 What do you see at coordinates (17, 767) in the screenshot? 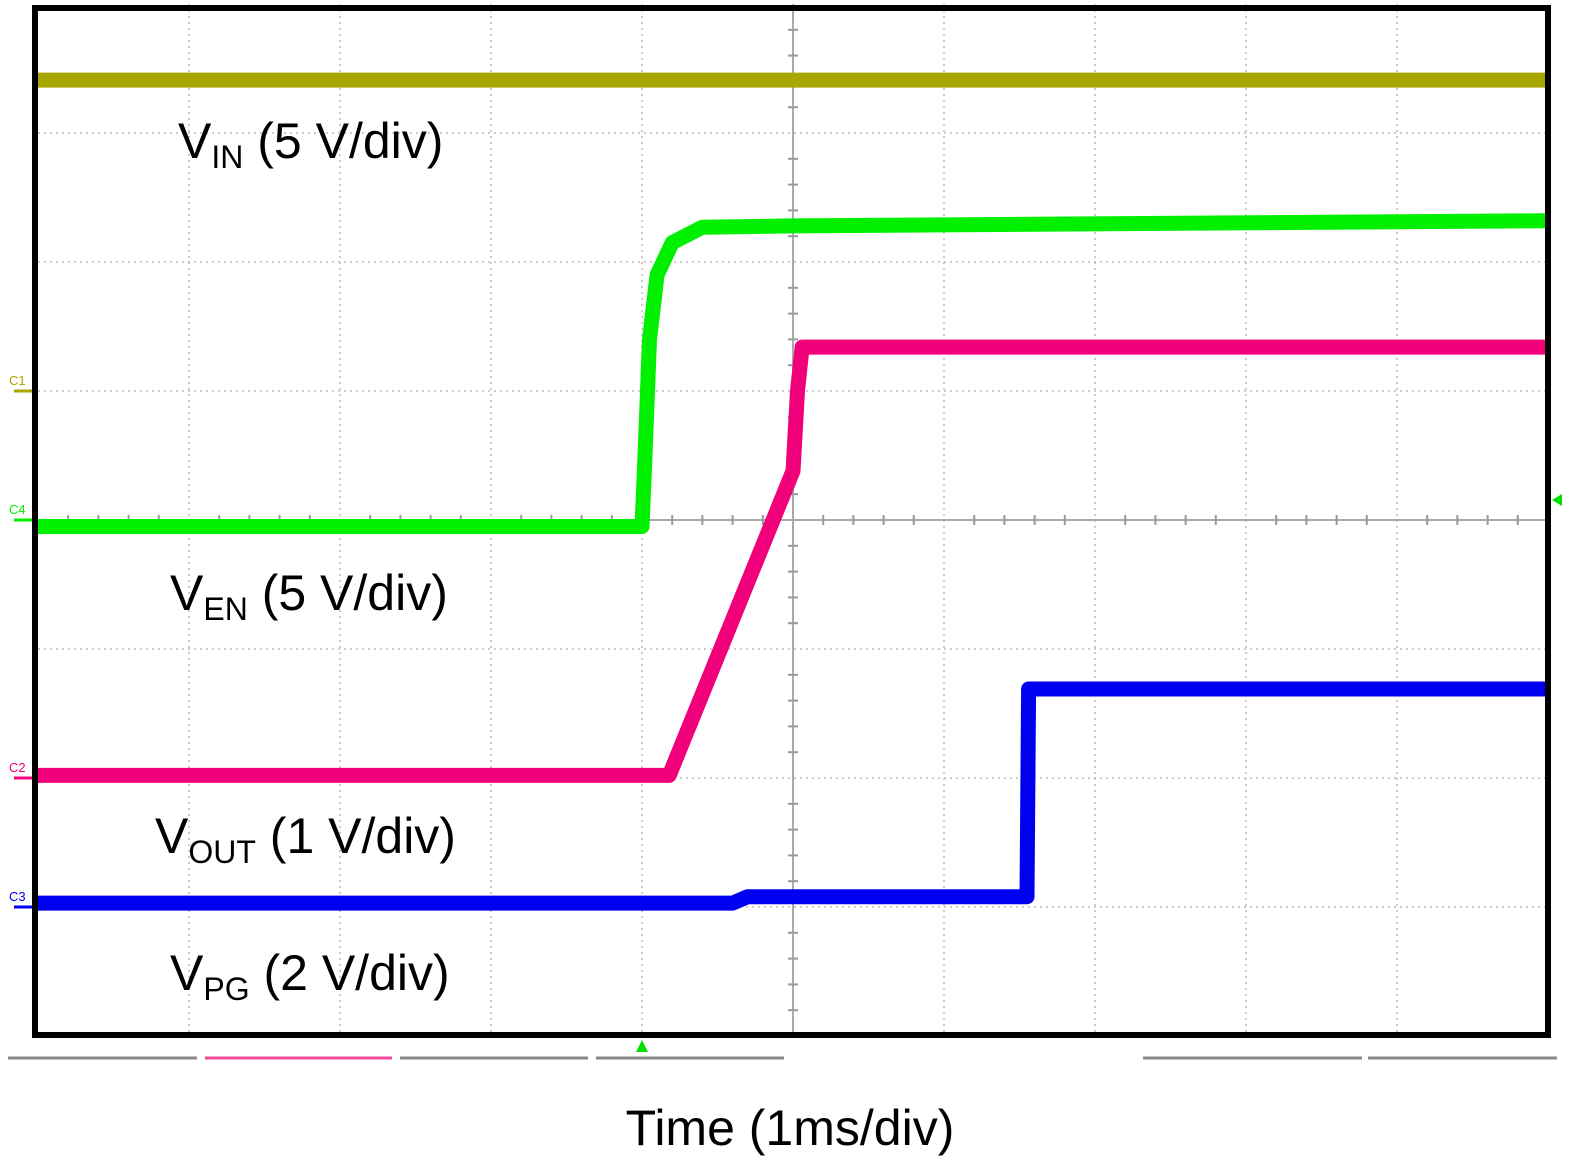
I see `channel-label-c2: C2` at bounding box center [17, 767].